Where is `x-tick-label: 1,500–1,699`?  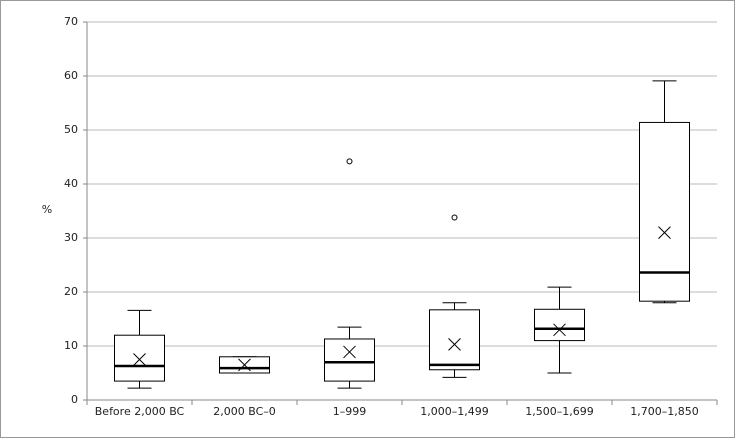
x-tick-label: 1,500–1,699 is located at coordinates (559, 411).